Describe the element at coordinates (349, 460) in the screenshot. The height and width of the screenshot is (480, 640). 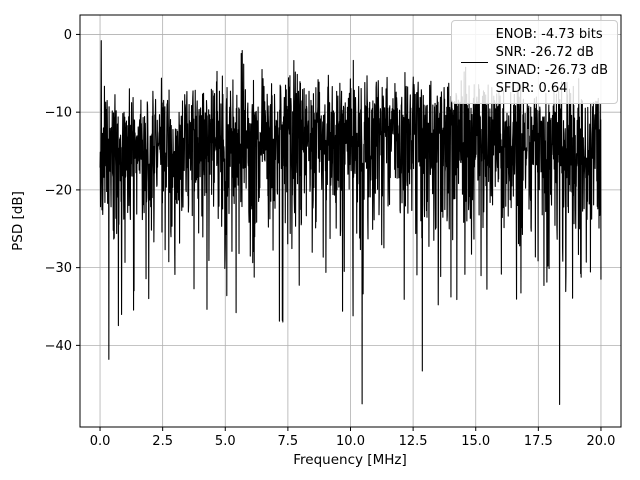
I see `x-axis-label: Frequency [MHz]` at that location.